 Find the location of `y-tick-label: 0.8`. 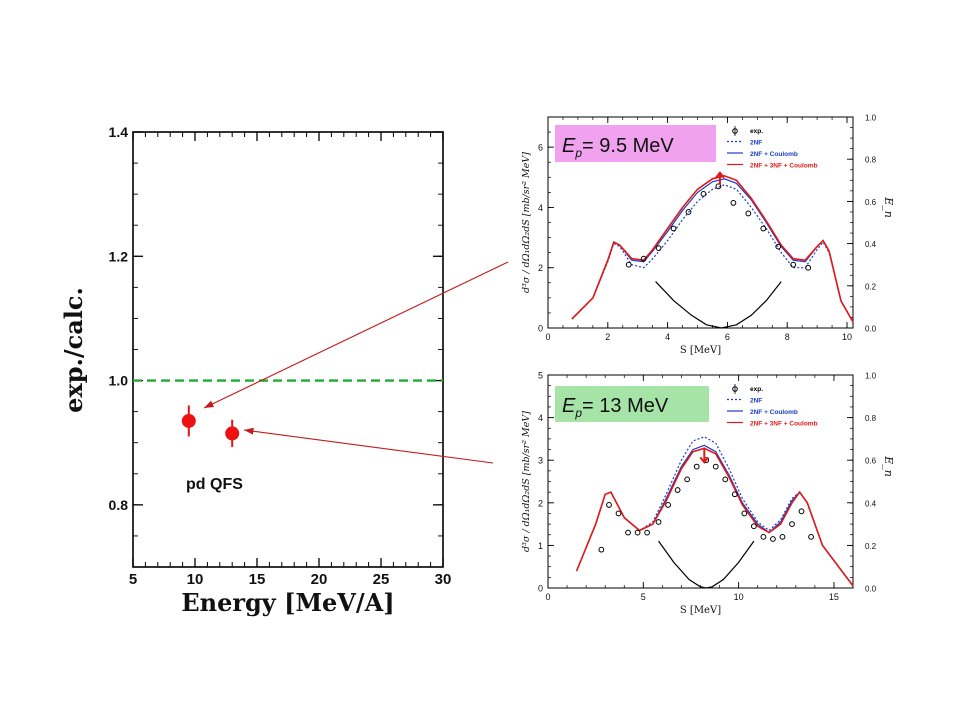

y-tick-label: 0.8 is located at coordinates (119, 505).